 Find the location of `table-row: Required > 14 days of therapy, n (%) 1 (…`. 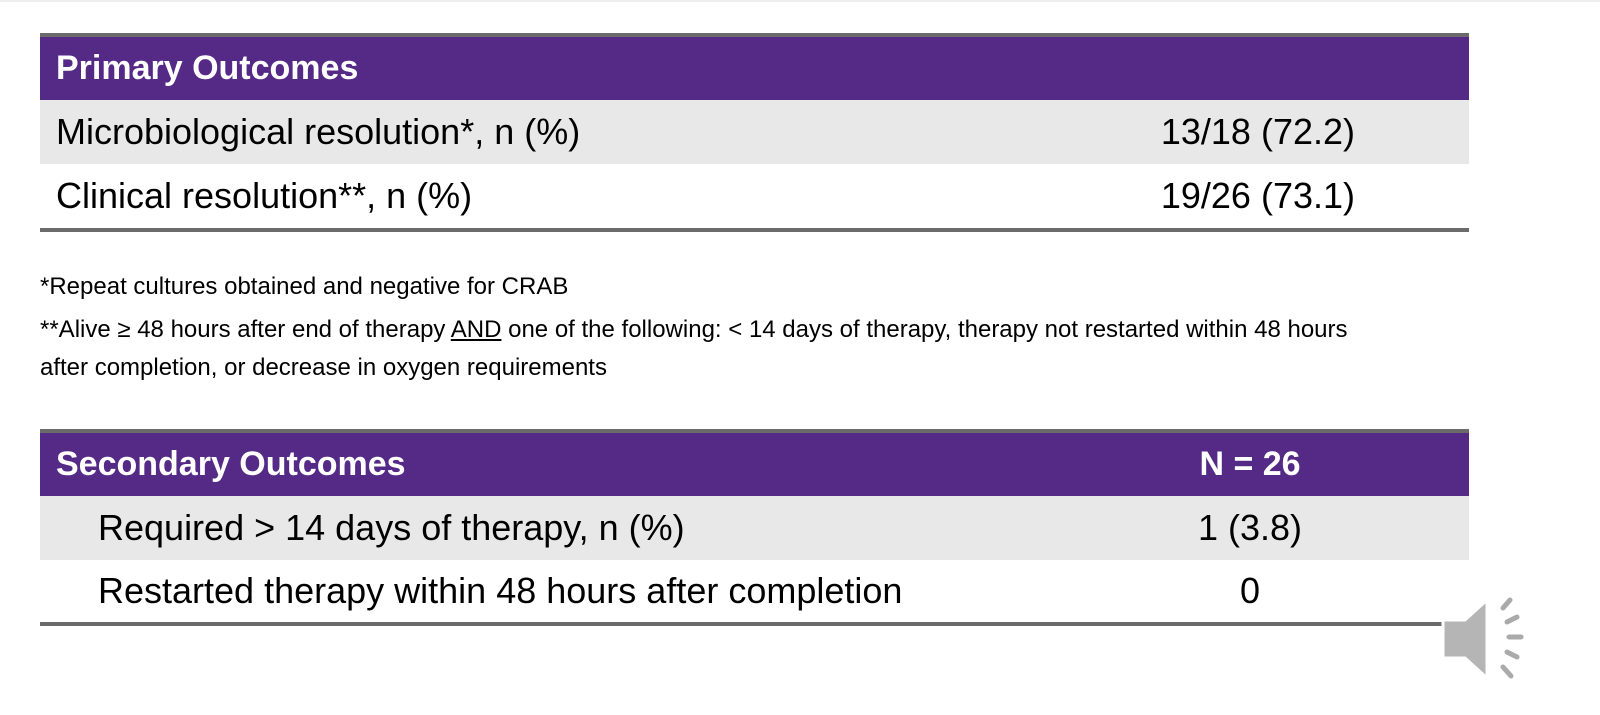

table-row: Required > 14 days of therapy, n (%) 1 (… is located at coordinates (754, 528).